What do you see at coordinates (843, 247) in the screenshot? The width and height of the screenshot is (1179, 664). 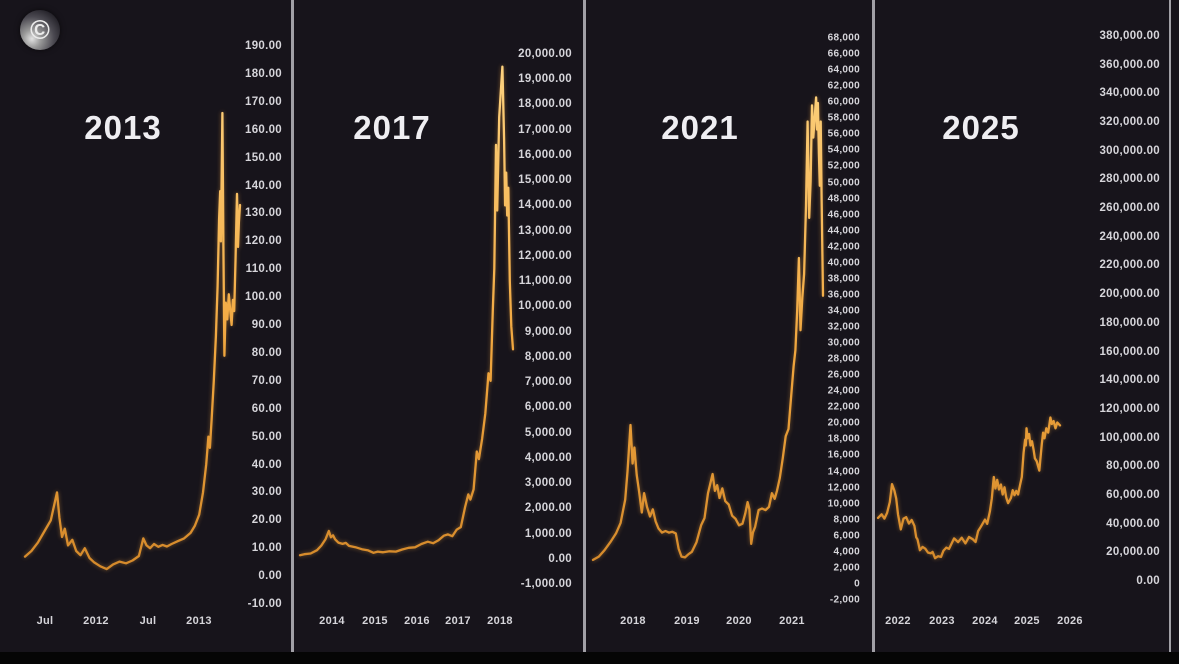 I see `y-axis-tick-label: 42,000` at bounding box center [843, 247].